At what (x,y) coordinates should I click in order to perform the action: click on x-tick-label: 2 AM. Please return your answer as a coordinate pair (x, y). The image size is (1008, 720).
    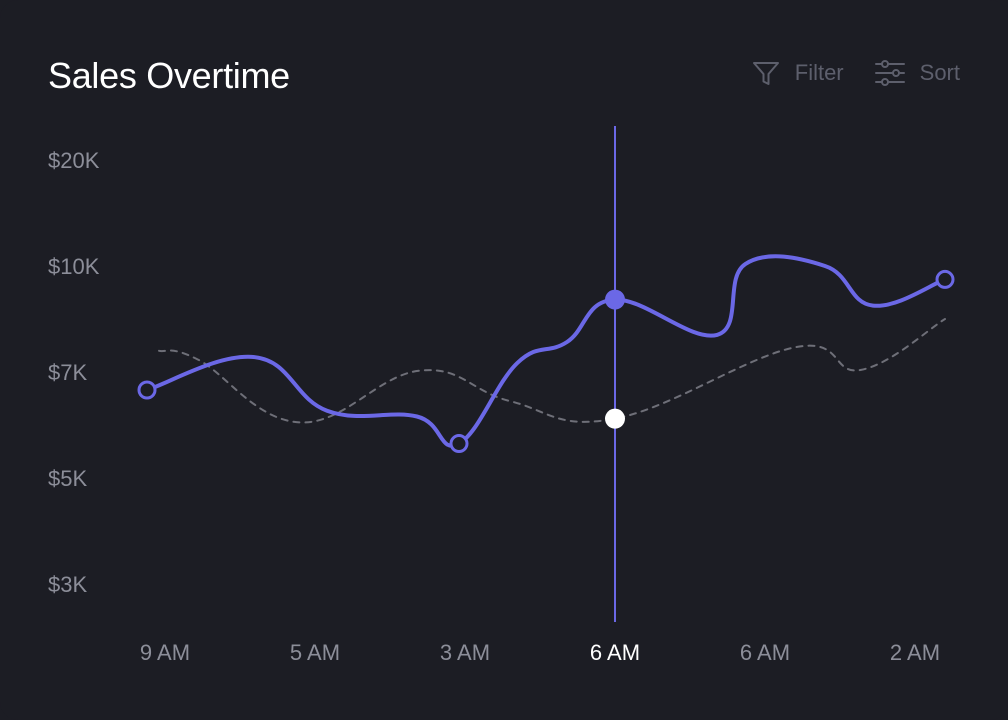
    Looking at the image, I should click on (915, 652).